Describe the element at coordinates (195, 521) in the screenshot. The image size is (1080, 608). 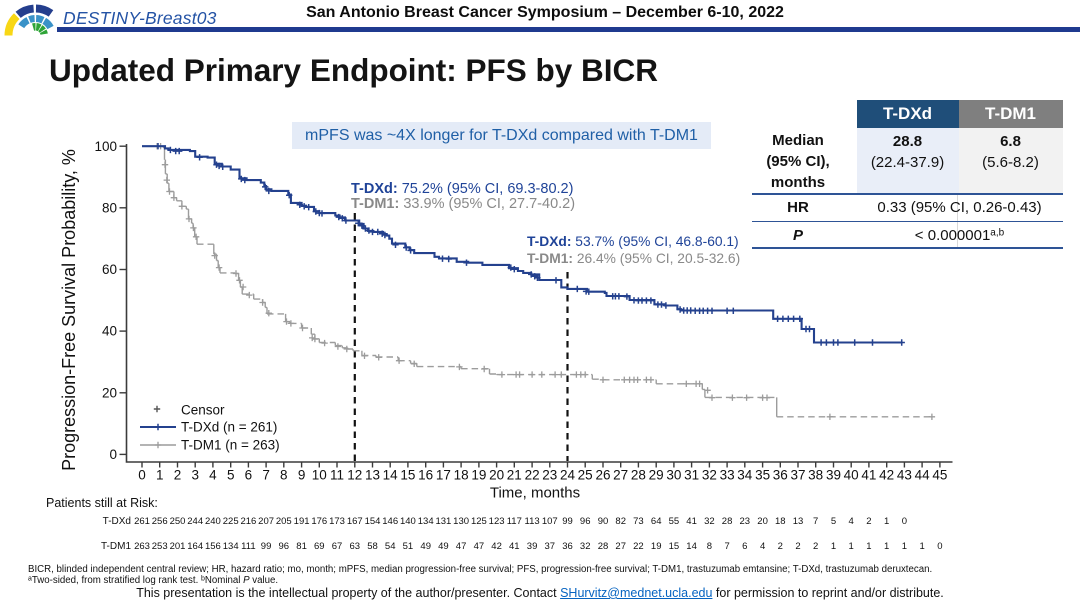
I see `svg-text: 244` at that location.